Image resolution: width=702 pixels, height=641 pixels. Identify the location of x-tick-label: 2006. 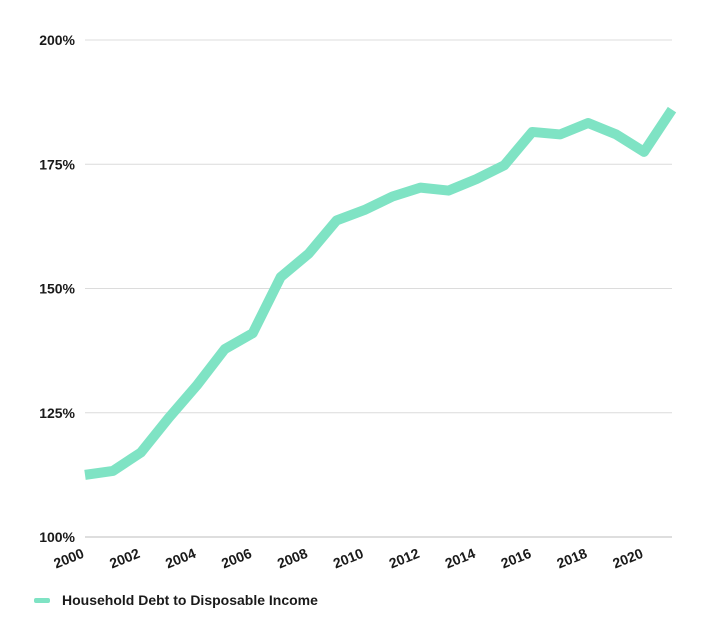
(236, 558).